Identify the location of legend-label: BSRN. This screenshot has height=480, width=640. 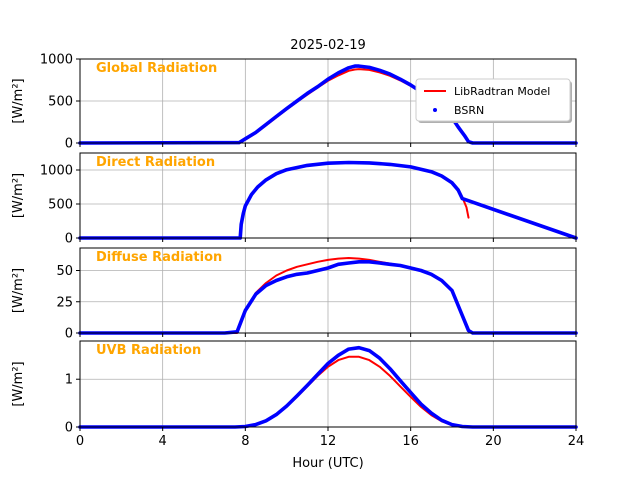
(469, 110).